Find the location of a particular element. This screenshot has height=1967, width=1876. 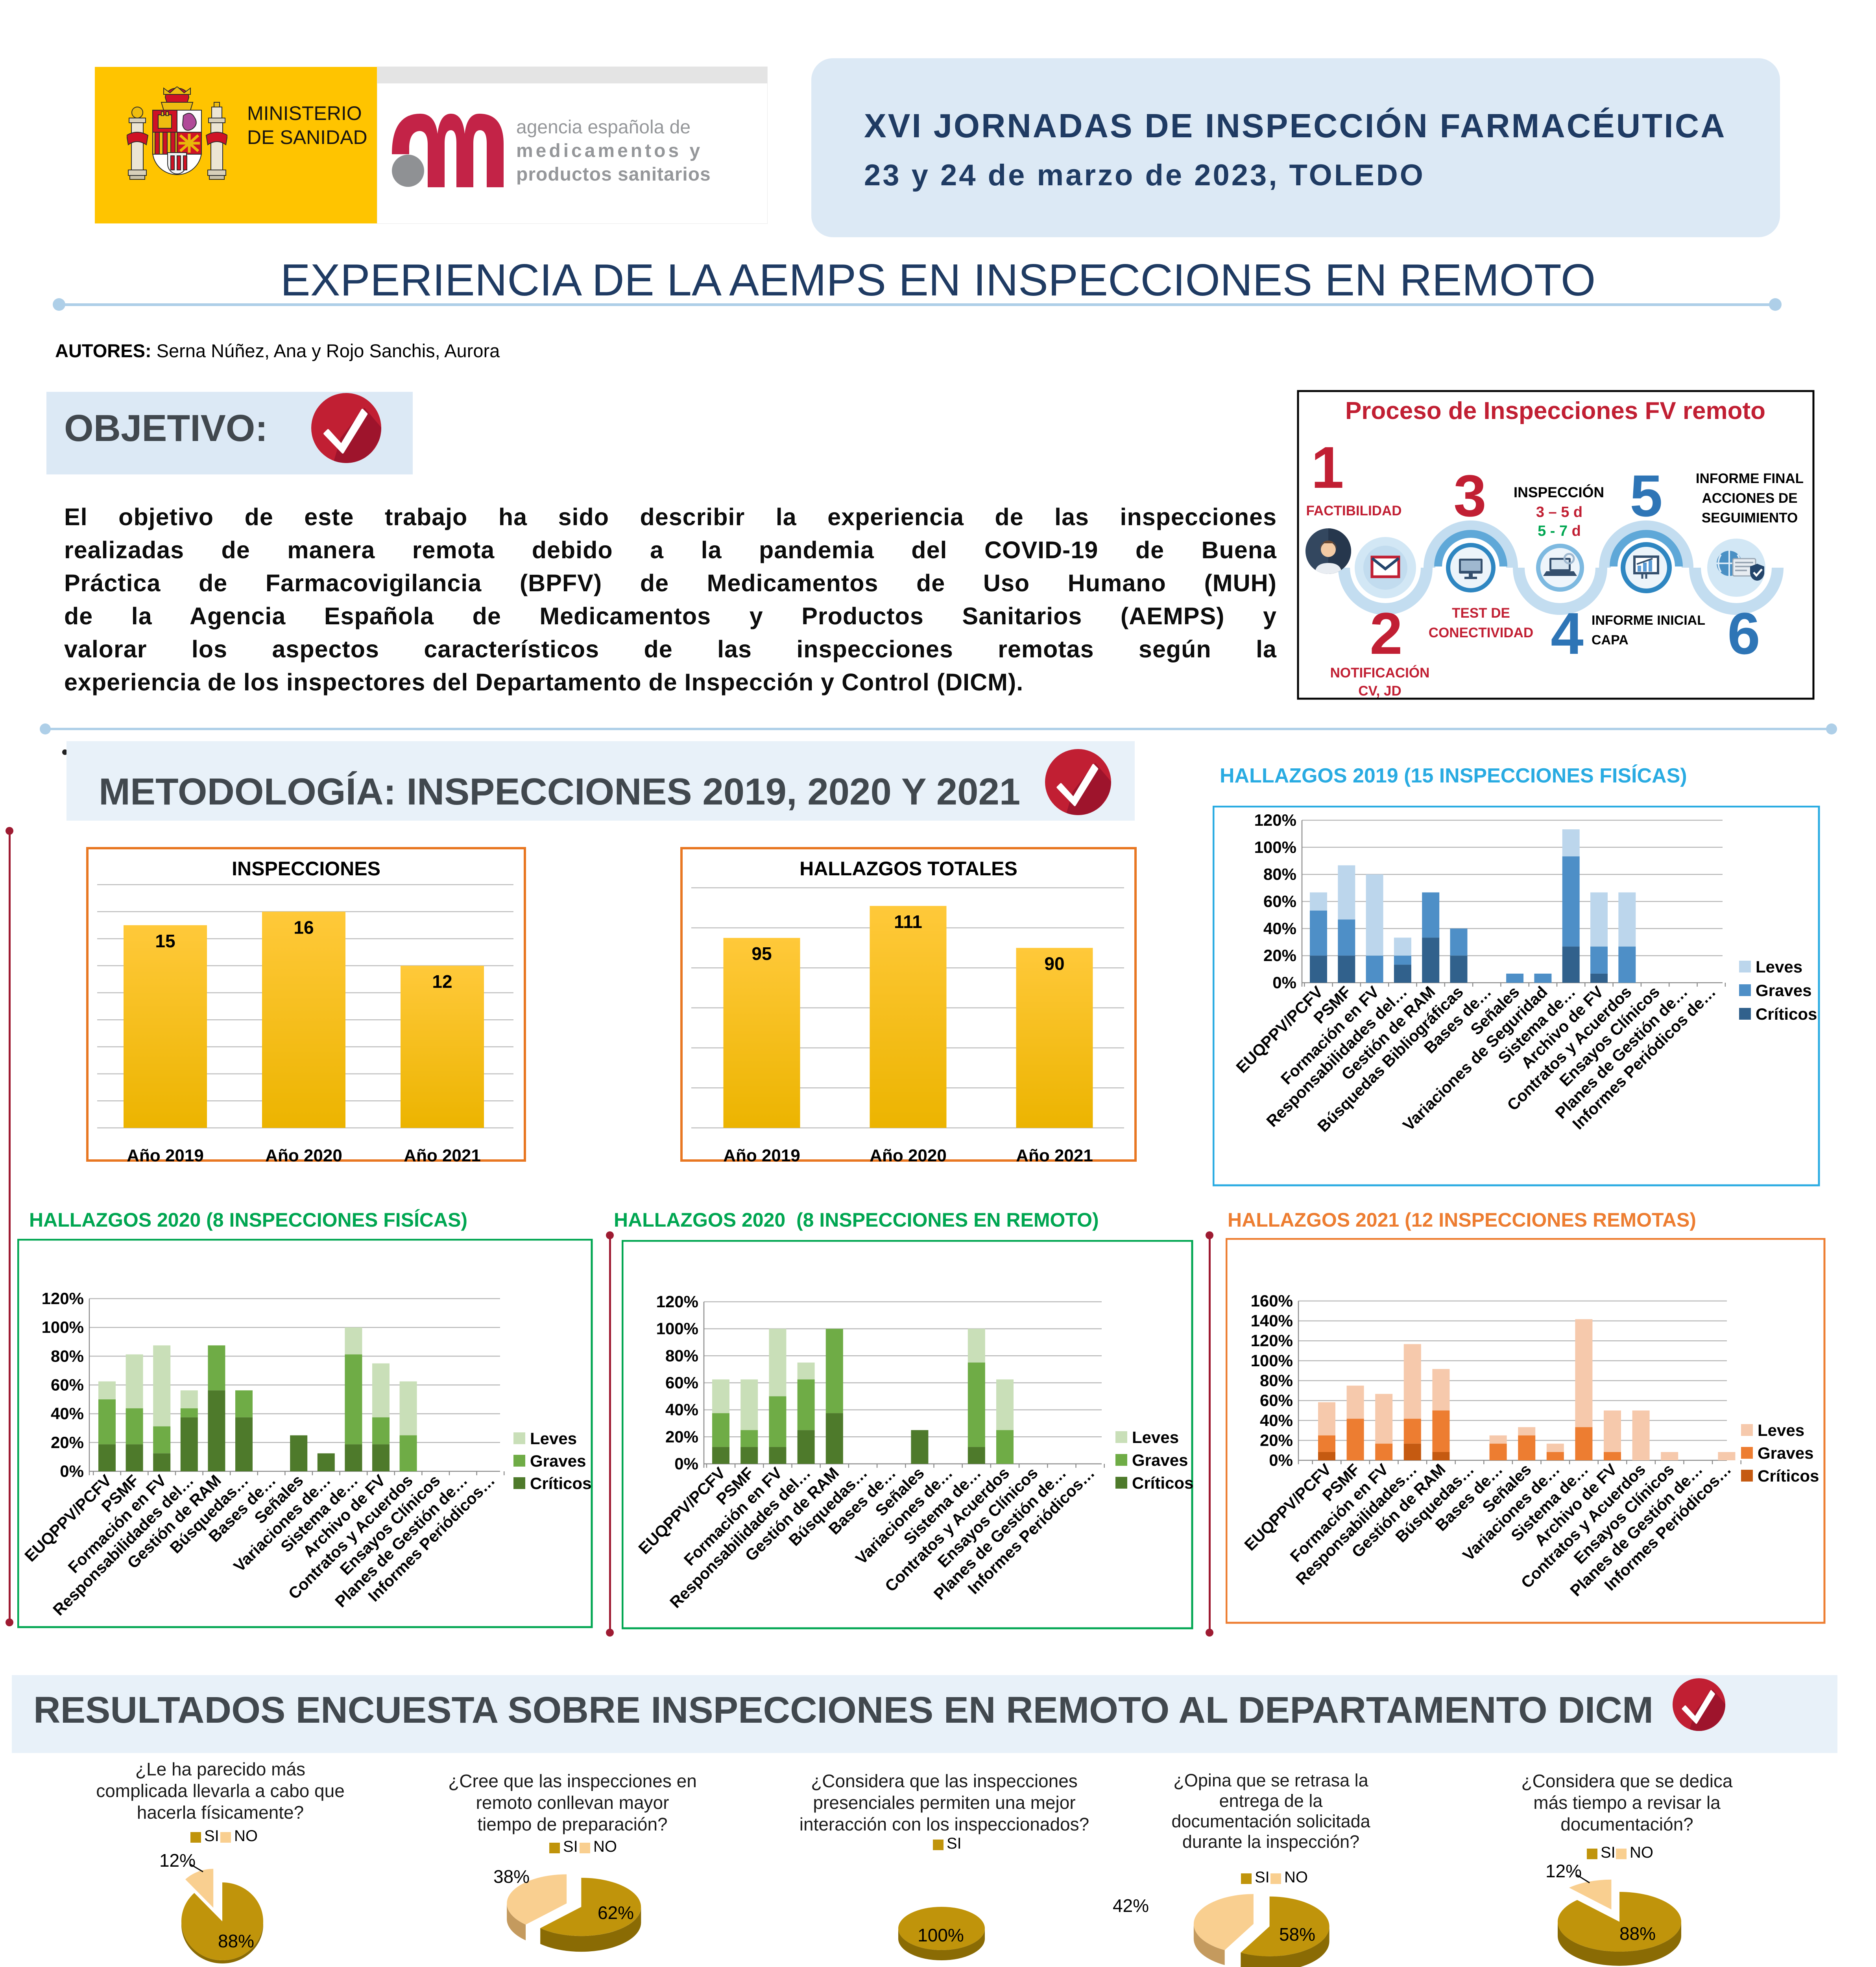

svg-text: 12 is located at coordinates (442, 981).